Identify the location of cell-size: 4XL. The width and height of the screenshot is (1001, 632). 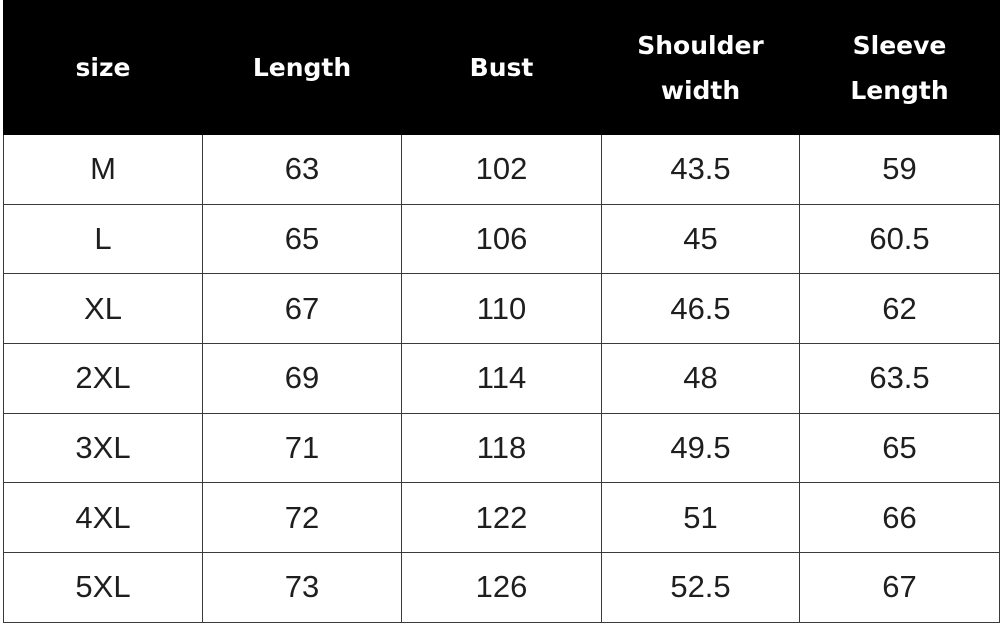
(103, 518).